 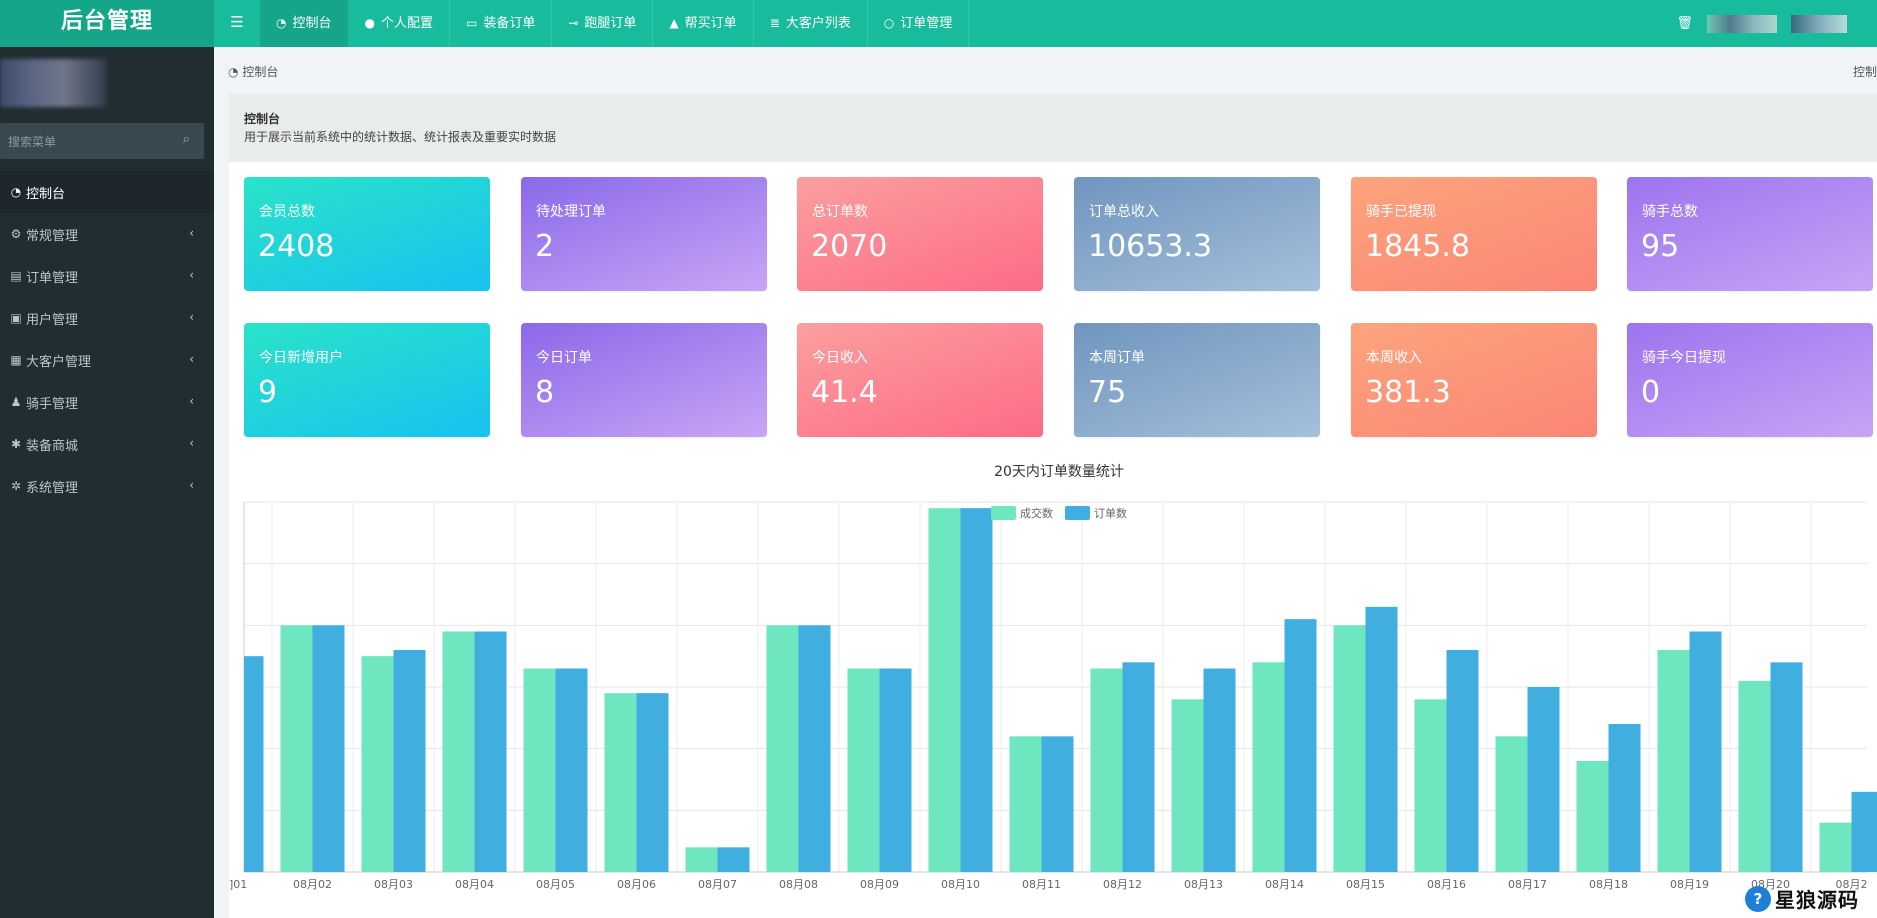 I want to click on tab-errand-orders: ⊸ 跑腿订单, so click(x=603, y=23).